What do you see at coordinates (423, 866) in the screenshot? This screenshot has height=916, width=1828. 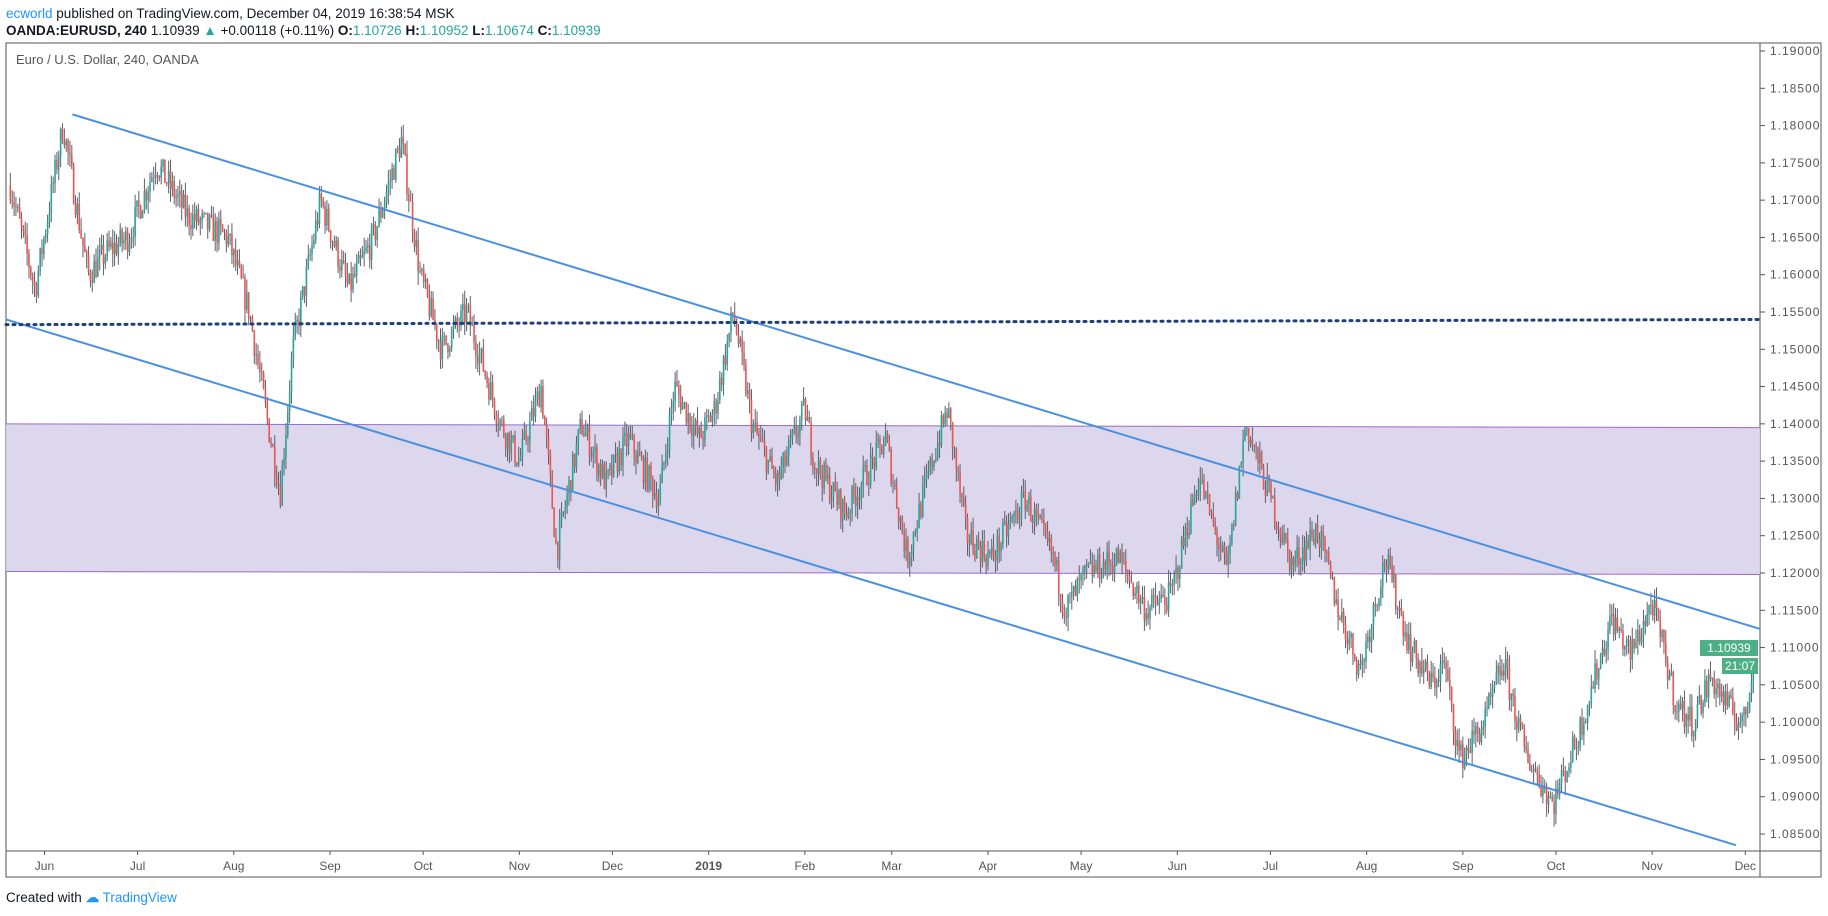 I see `x-tick-label: Oct` at bounding box center [423, 866].